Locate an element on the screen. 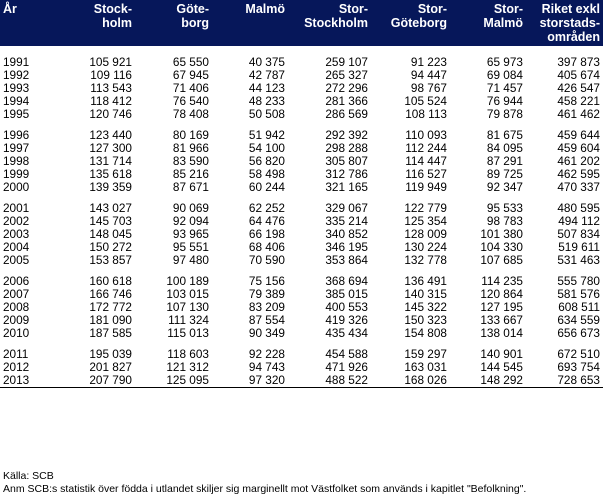 This screenshot has height=501, width=603. year-cell: 2002 is located at coordinates (16, 221).